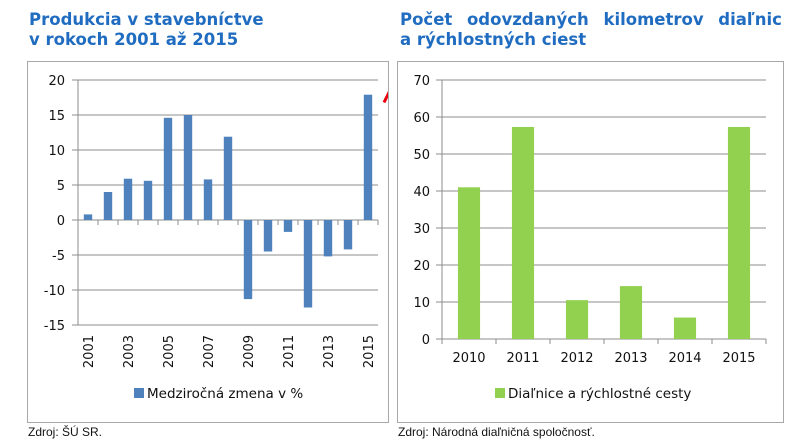  Describe the element at coordinates (493, 39) in the screenshot. I see `right-title-line2: a rýchlostných ciest` at that location.